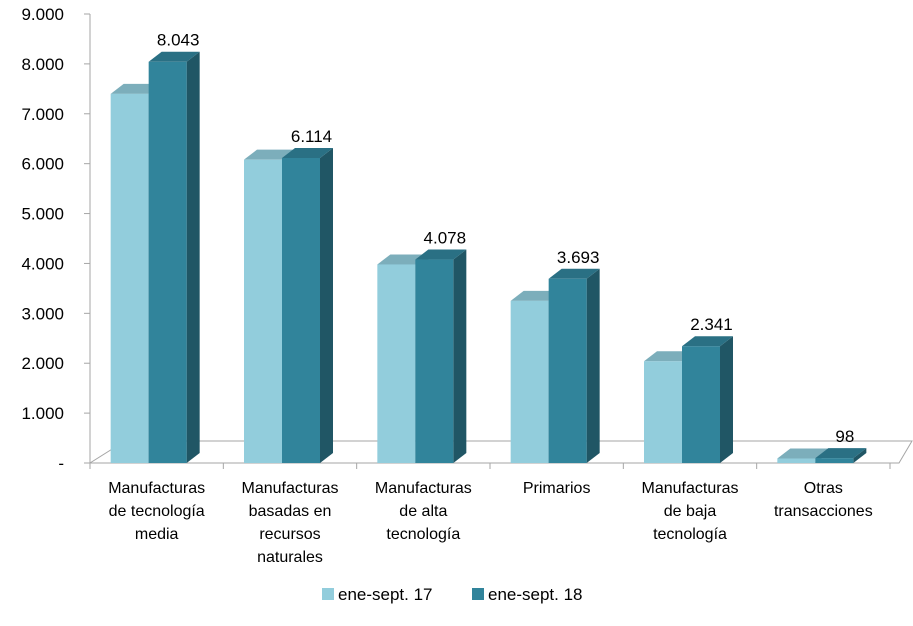  I want to click on category-label-line: recursos, so click(289, 534).